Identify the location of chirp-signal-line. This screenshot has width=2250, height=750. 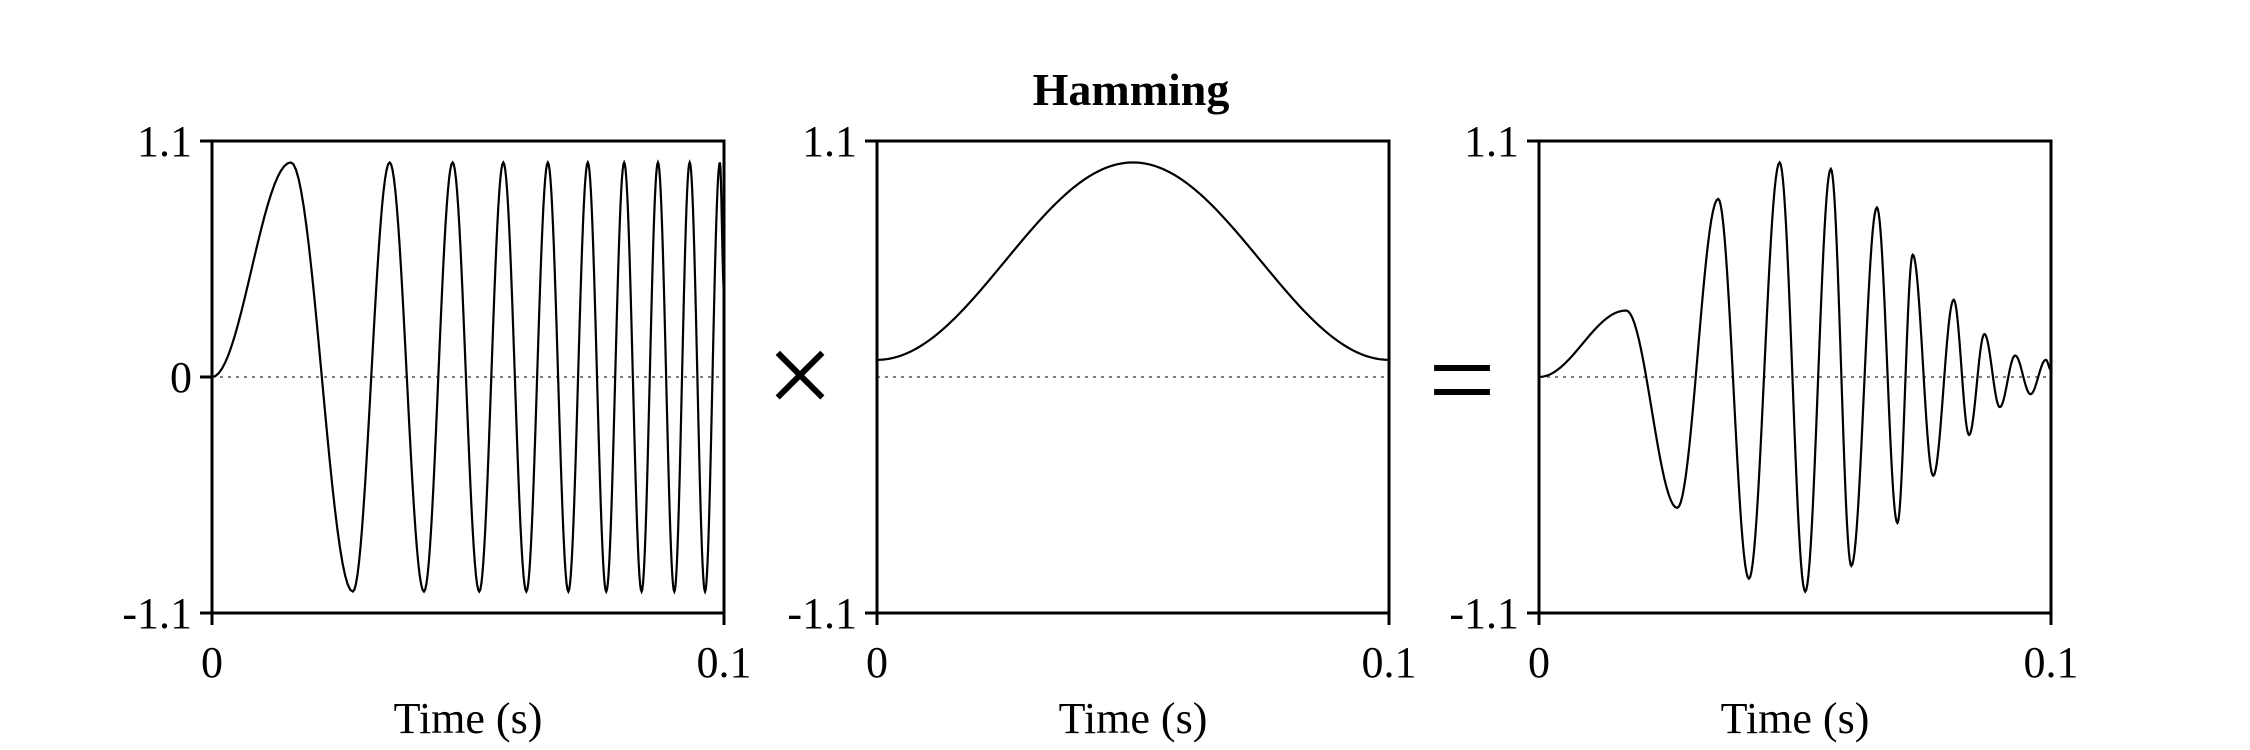
(468, 377).